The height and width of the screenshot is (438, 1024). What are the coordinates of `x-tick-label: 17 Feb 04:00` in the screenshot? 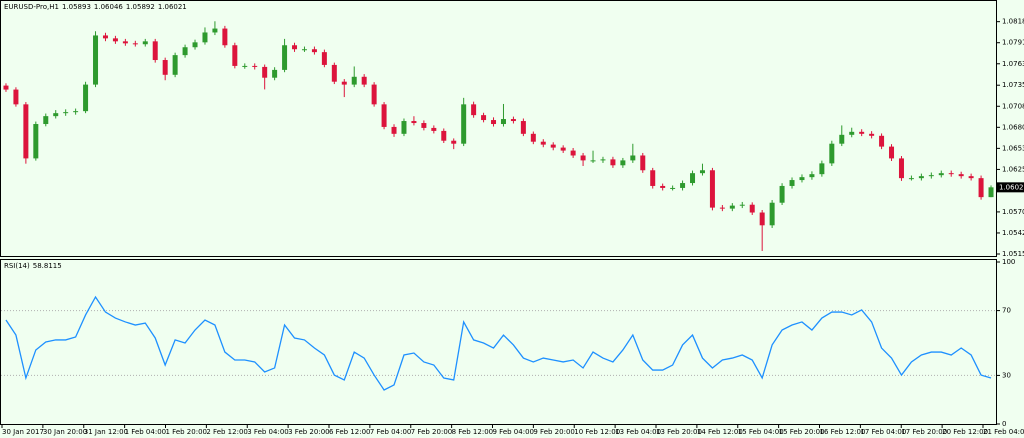 It's located at (883, 432).